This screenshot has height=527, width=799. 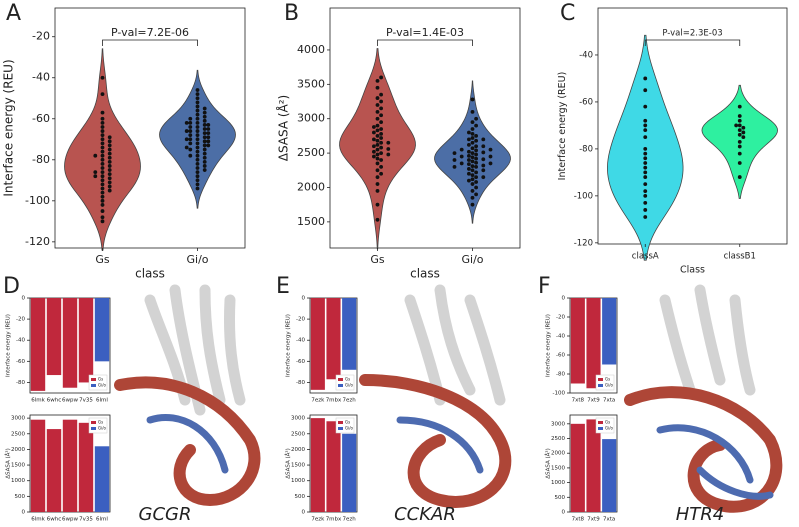 I want to click on y-tick-label: -120, so click(x=583, y=243).